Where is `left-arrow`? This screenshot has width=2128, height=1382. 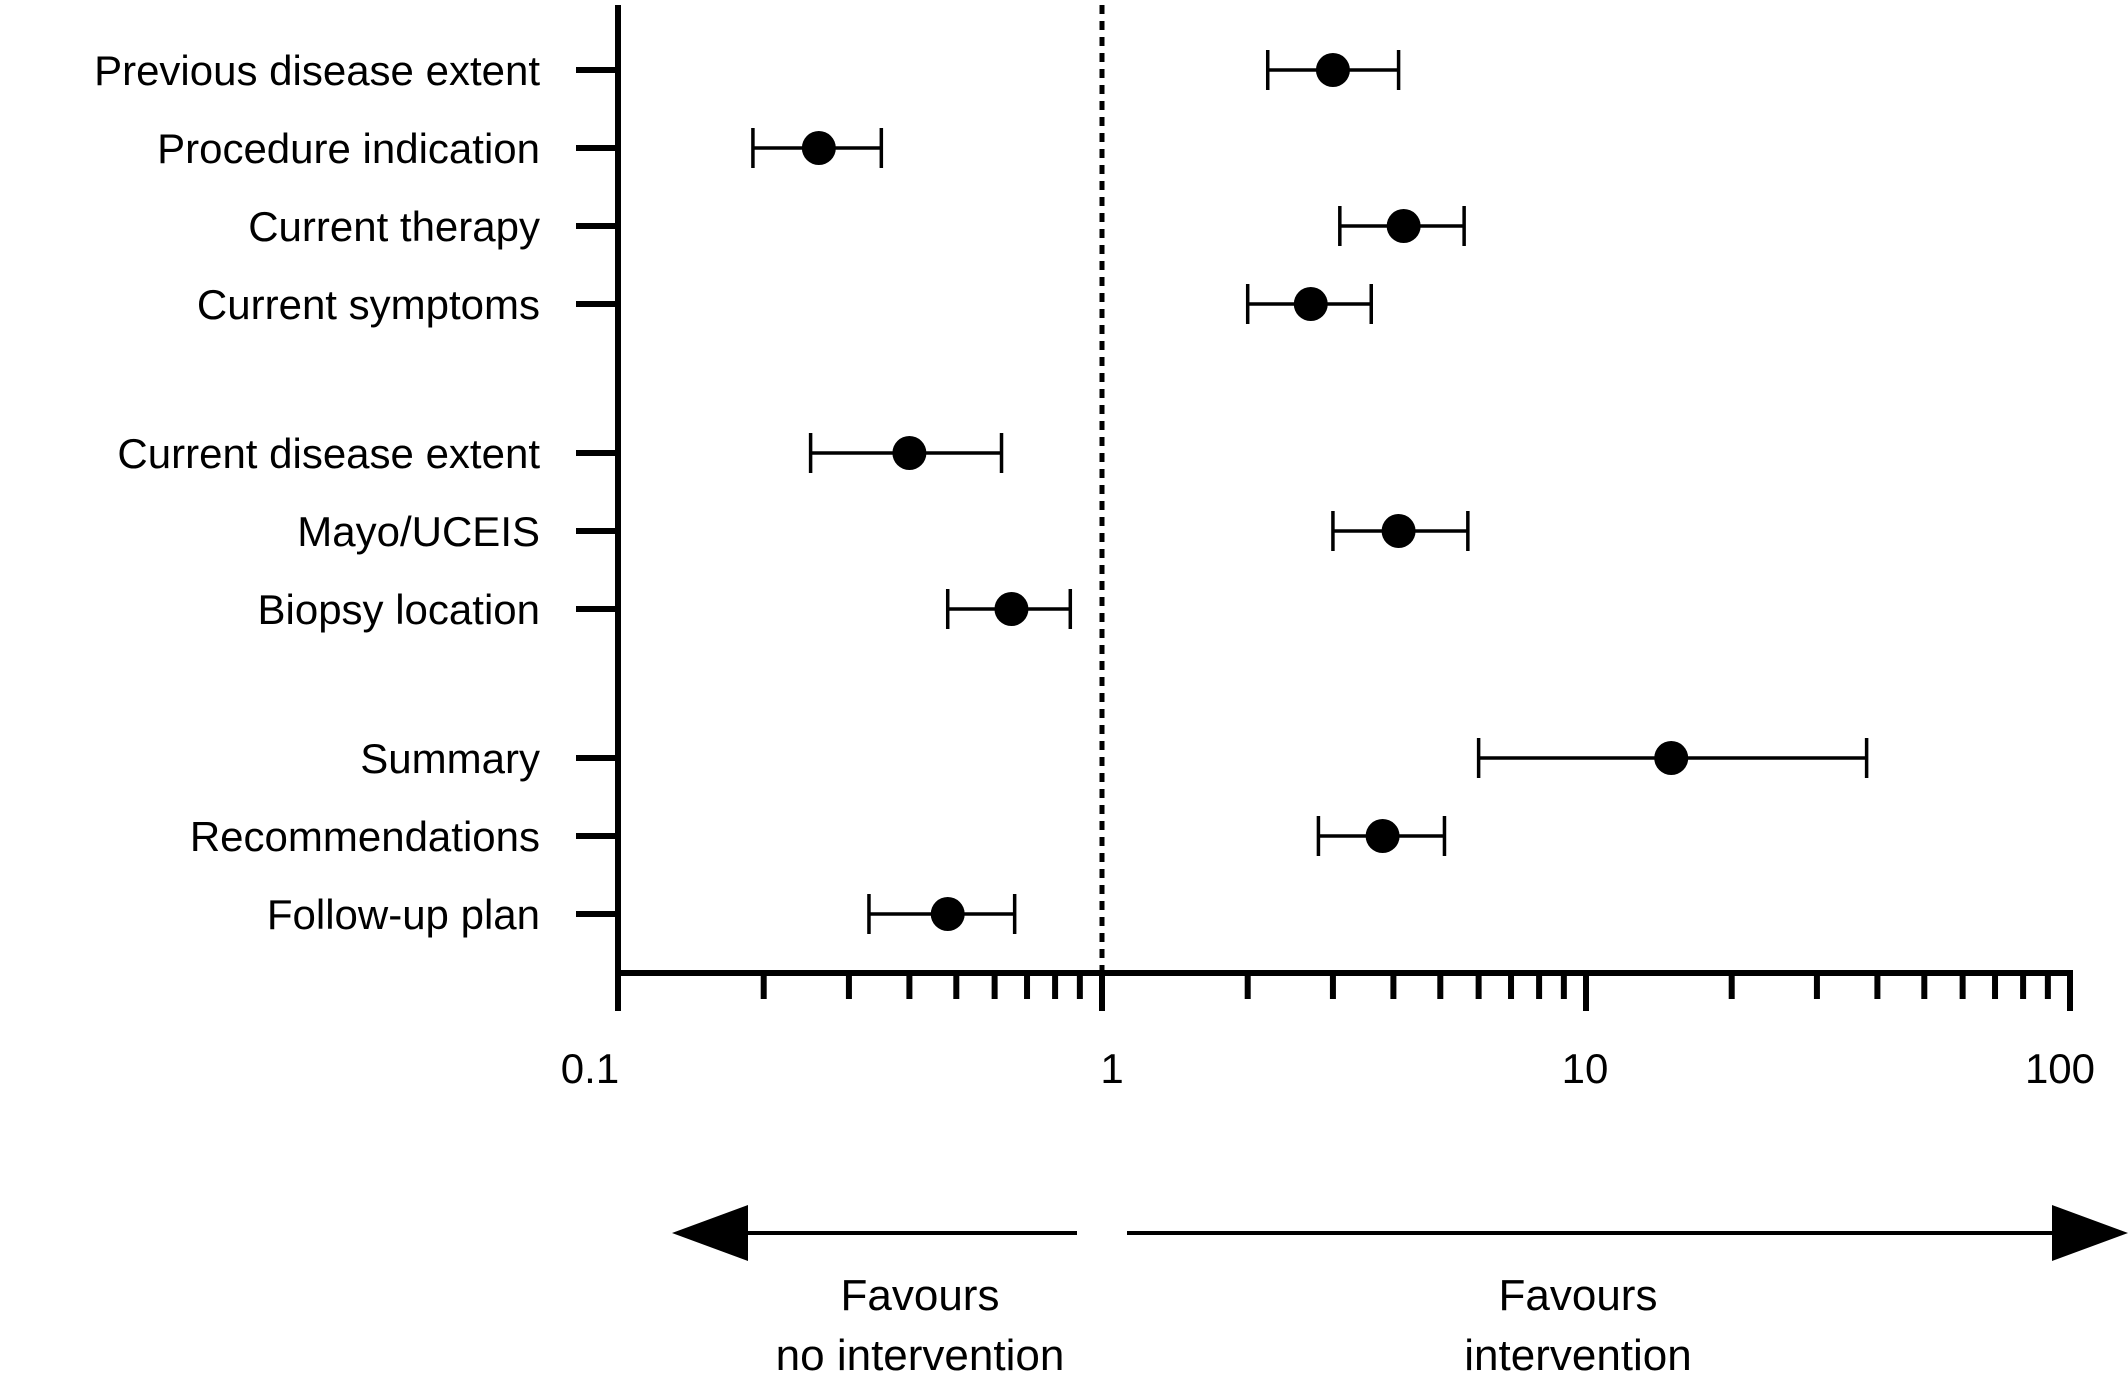
left-arrow is located at coordinates (874, 1233).